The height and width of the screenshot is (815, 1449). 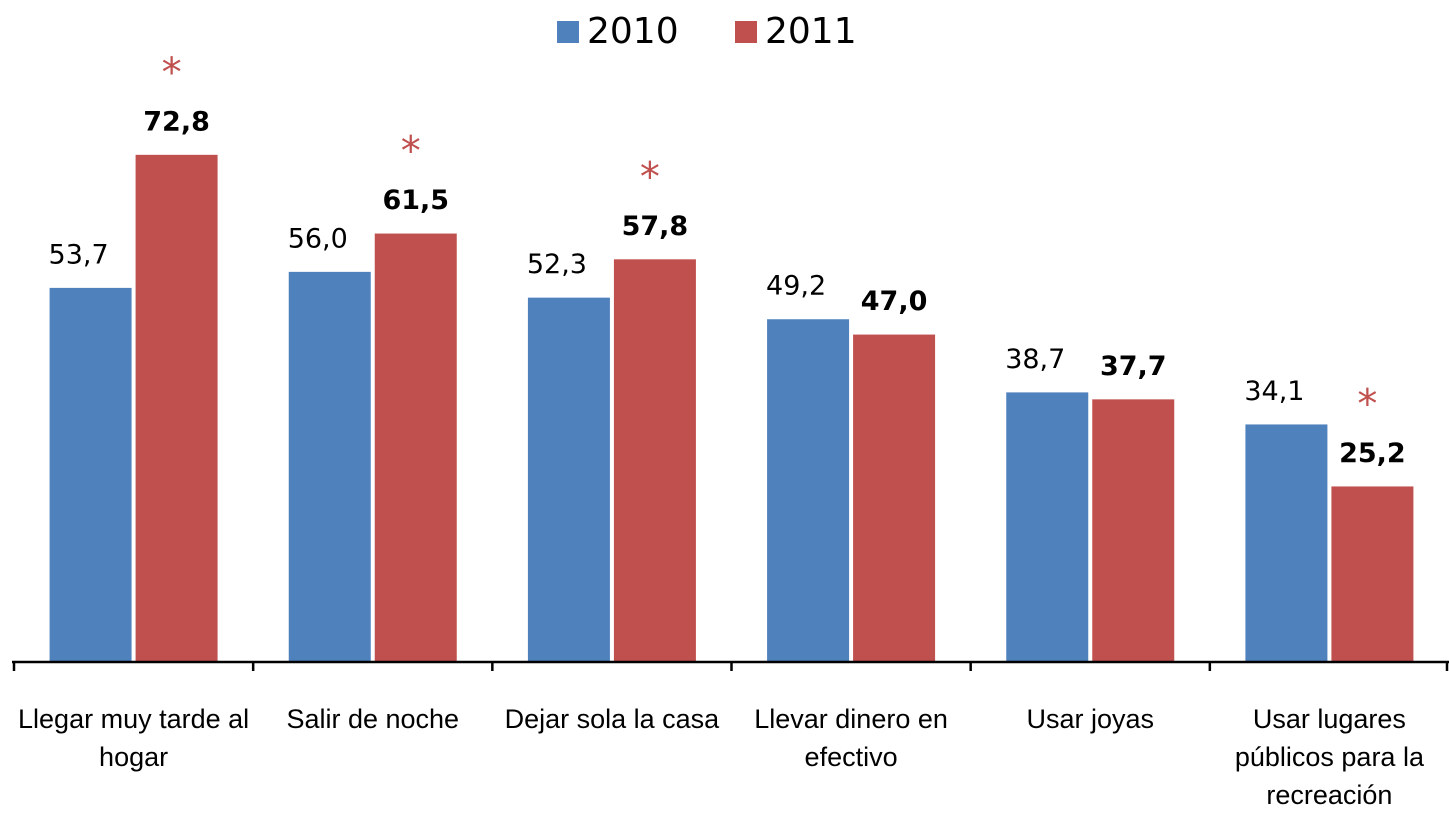 What do you see at coordinates (415, 200) in the screenshot?
I see `value-label: 61,5` at bounding box center [415, 200].